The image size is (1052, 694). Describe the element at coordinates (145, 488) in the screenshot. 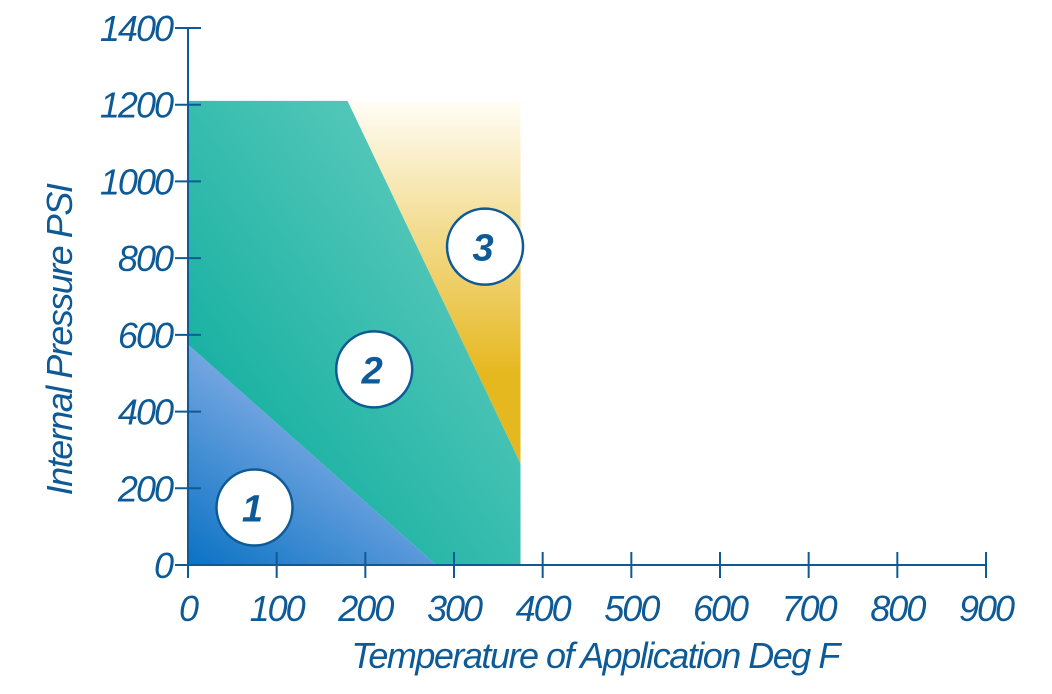

I see `y-tick-label: 200` at that location.